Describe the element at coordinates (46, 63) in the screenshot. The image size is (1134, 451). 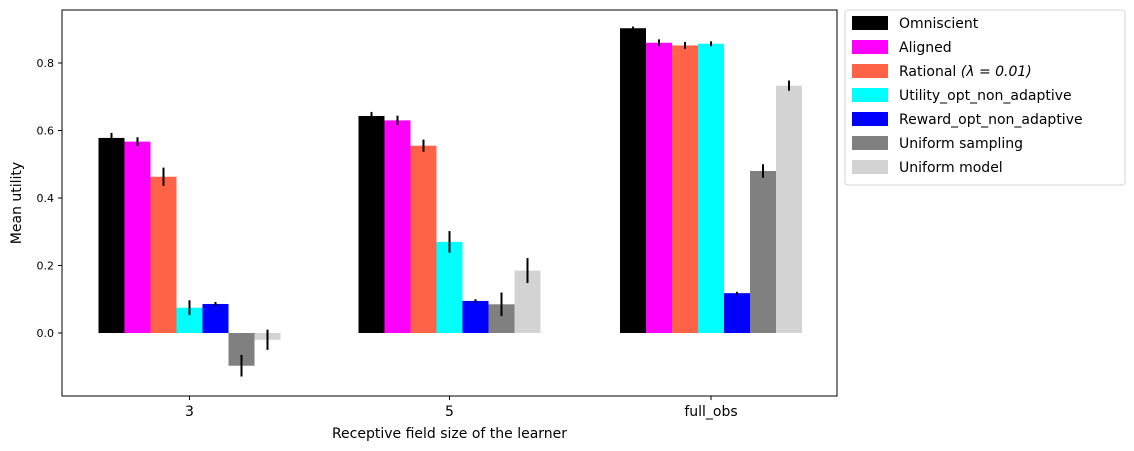
I see `y-tick-label-4: 0.8` at that location.